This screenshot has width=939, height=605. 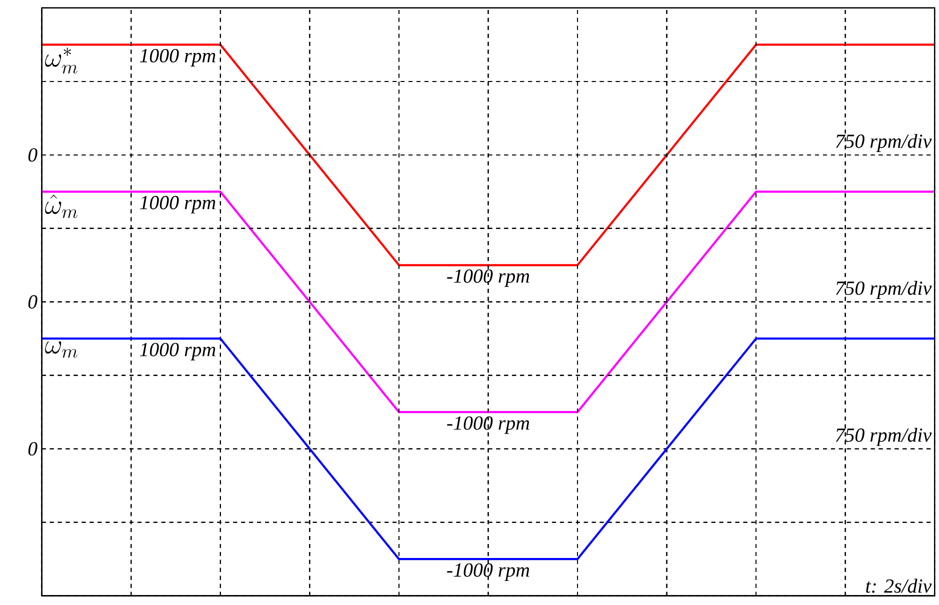 What do you see at coordinates (899, 585) in the screenshot?
I see `text: t: 2s/div` at bounding box center [899, 585].